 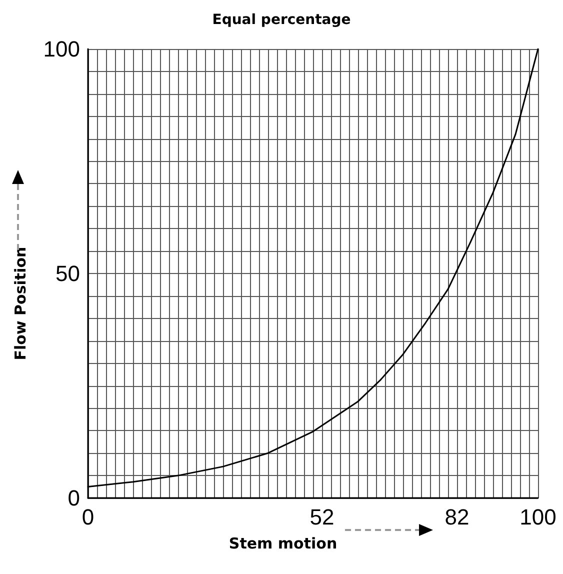 What do you see at coordinates (74, 498) in the screenshot?
I see `y-tick-label: 0` at bounding box center [74, 498].